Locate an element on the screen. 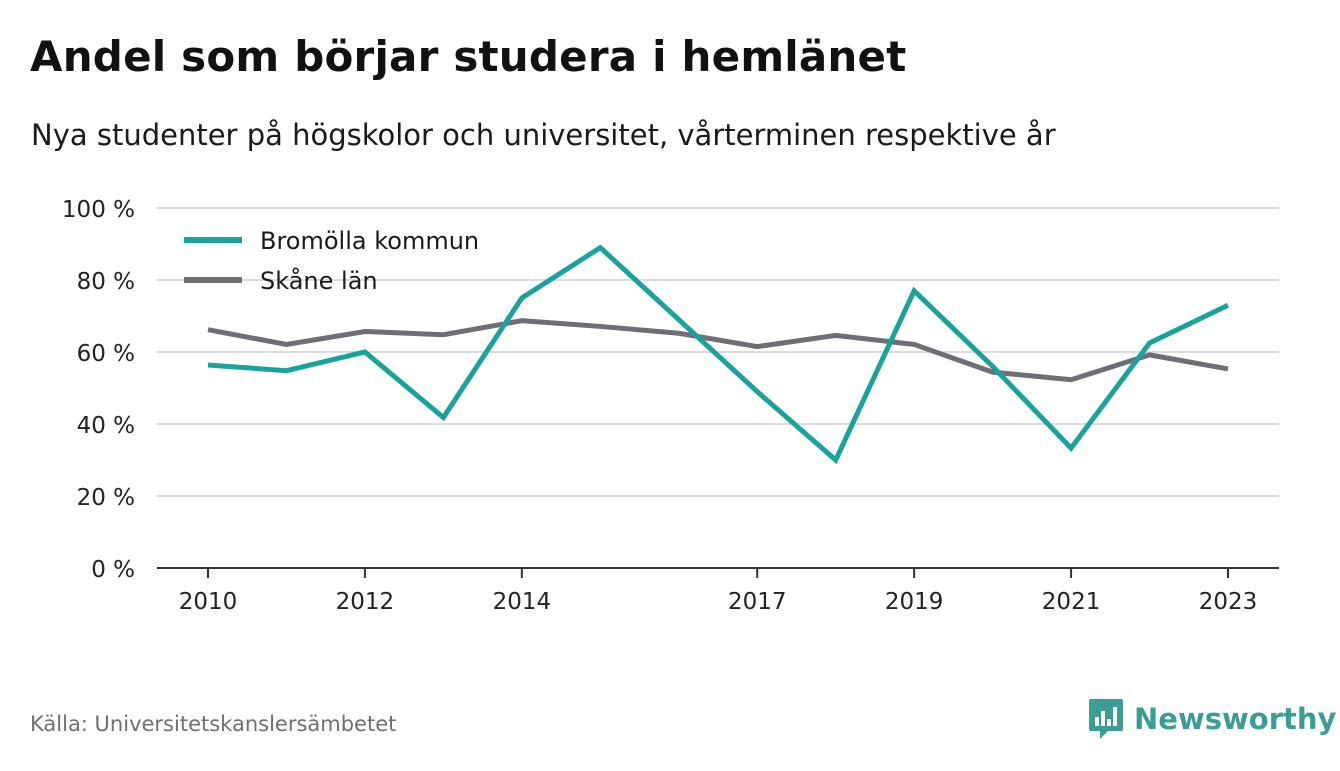  x-tick-label: 2010 is located at coordinates (208, 602).